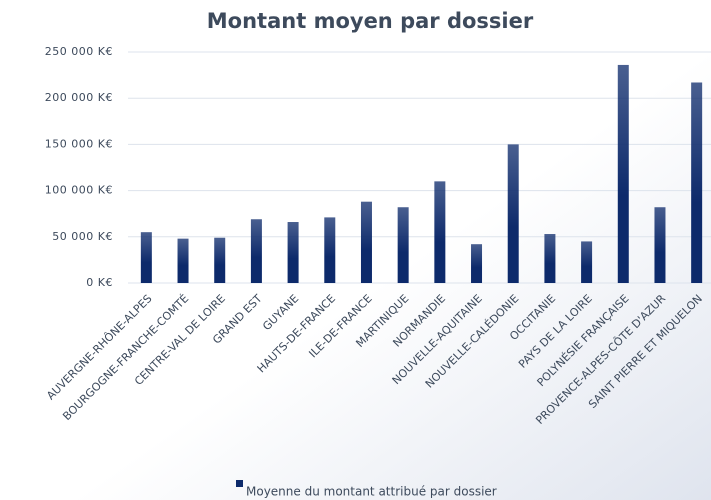 The width and height of the screenshot is (711, 500). Describe the element at coordinates (370, 21) in the screenshot. I see `chart-title: Montant moyen par dossier` at that location.